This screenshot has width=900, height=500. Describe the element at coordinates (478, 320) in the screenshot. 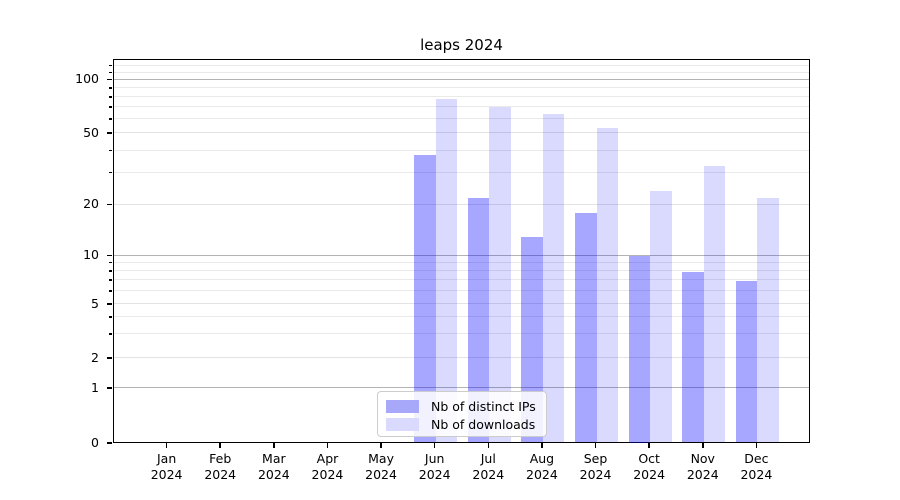

I see `bar-distinct-ips-jul` at that location.